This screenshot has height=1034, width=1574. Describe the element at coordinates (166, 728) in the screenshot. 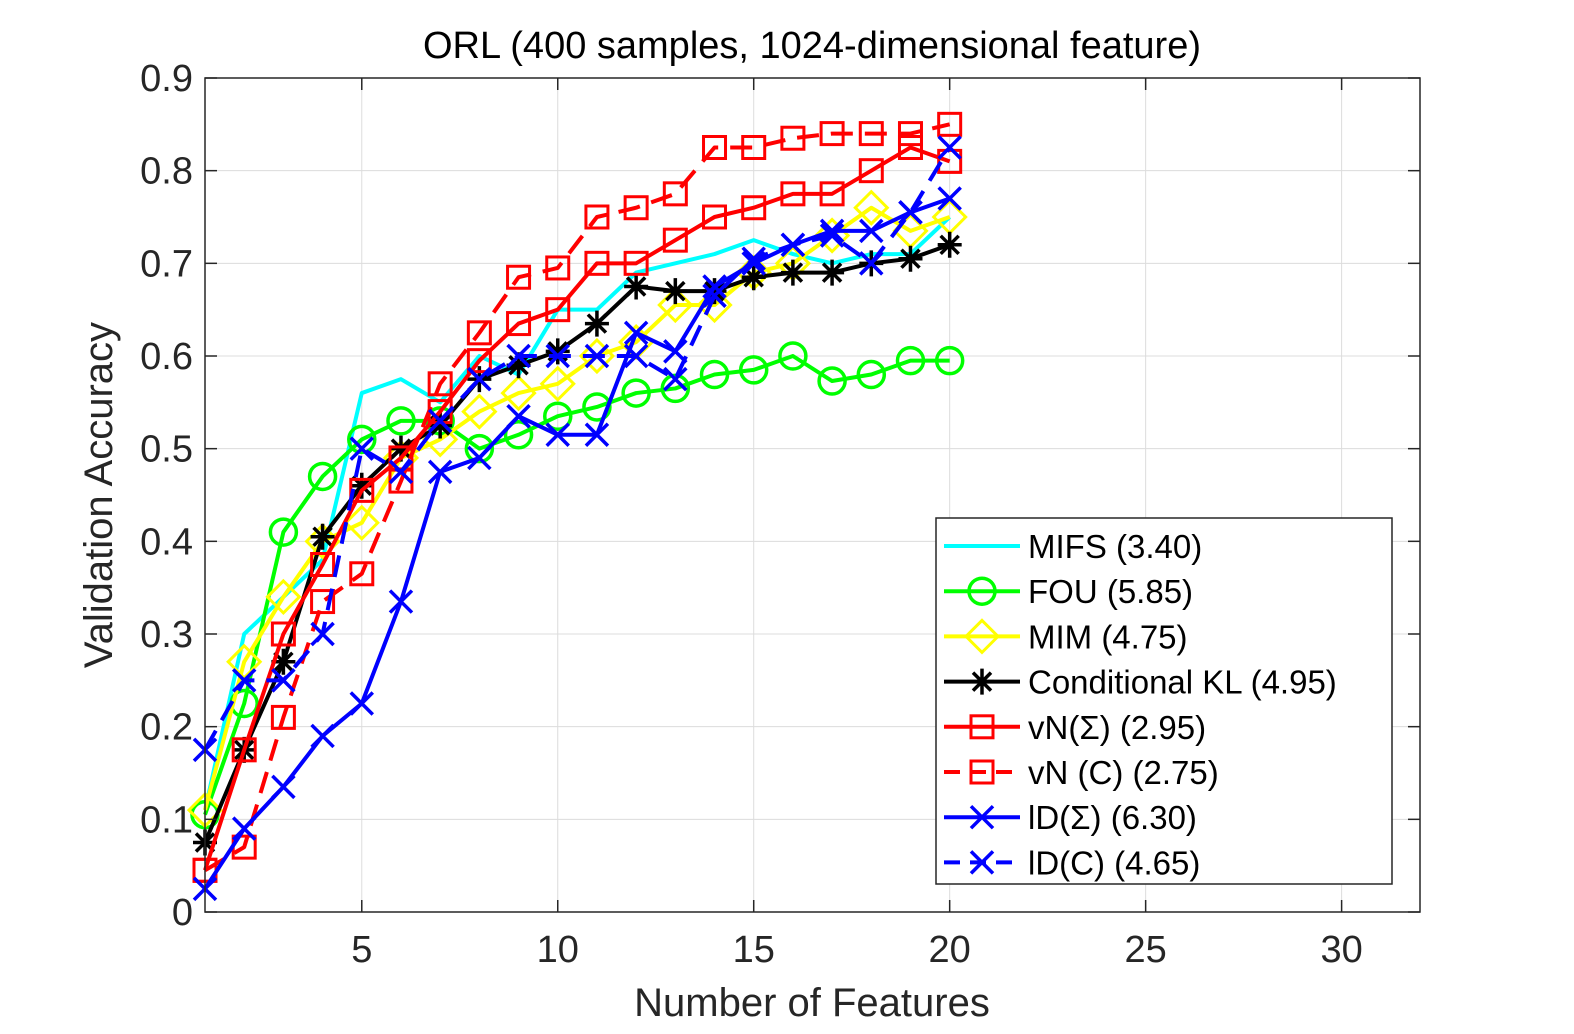

I see `y-tick-label: 0.2` at that location.